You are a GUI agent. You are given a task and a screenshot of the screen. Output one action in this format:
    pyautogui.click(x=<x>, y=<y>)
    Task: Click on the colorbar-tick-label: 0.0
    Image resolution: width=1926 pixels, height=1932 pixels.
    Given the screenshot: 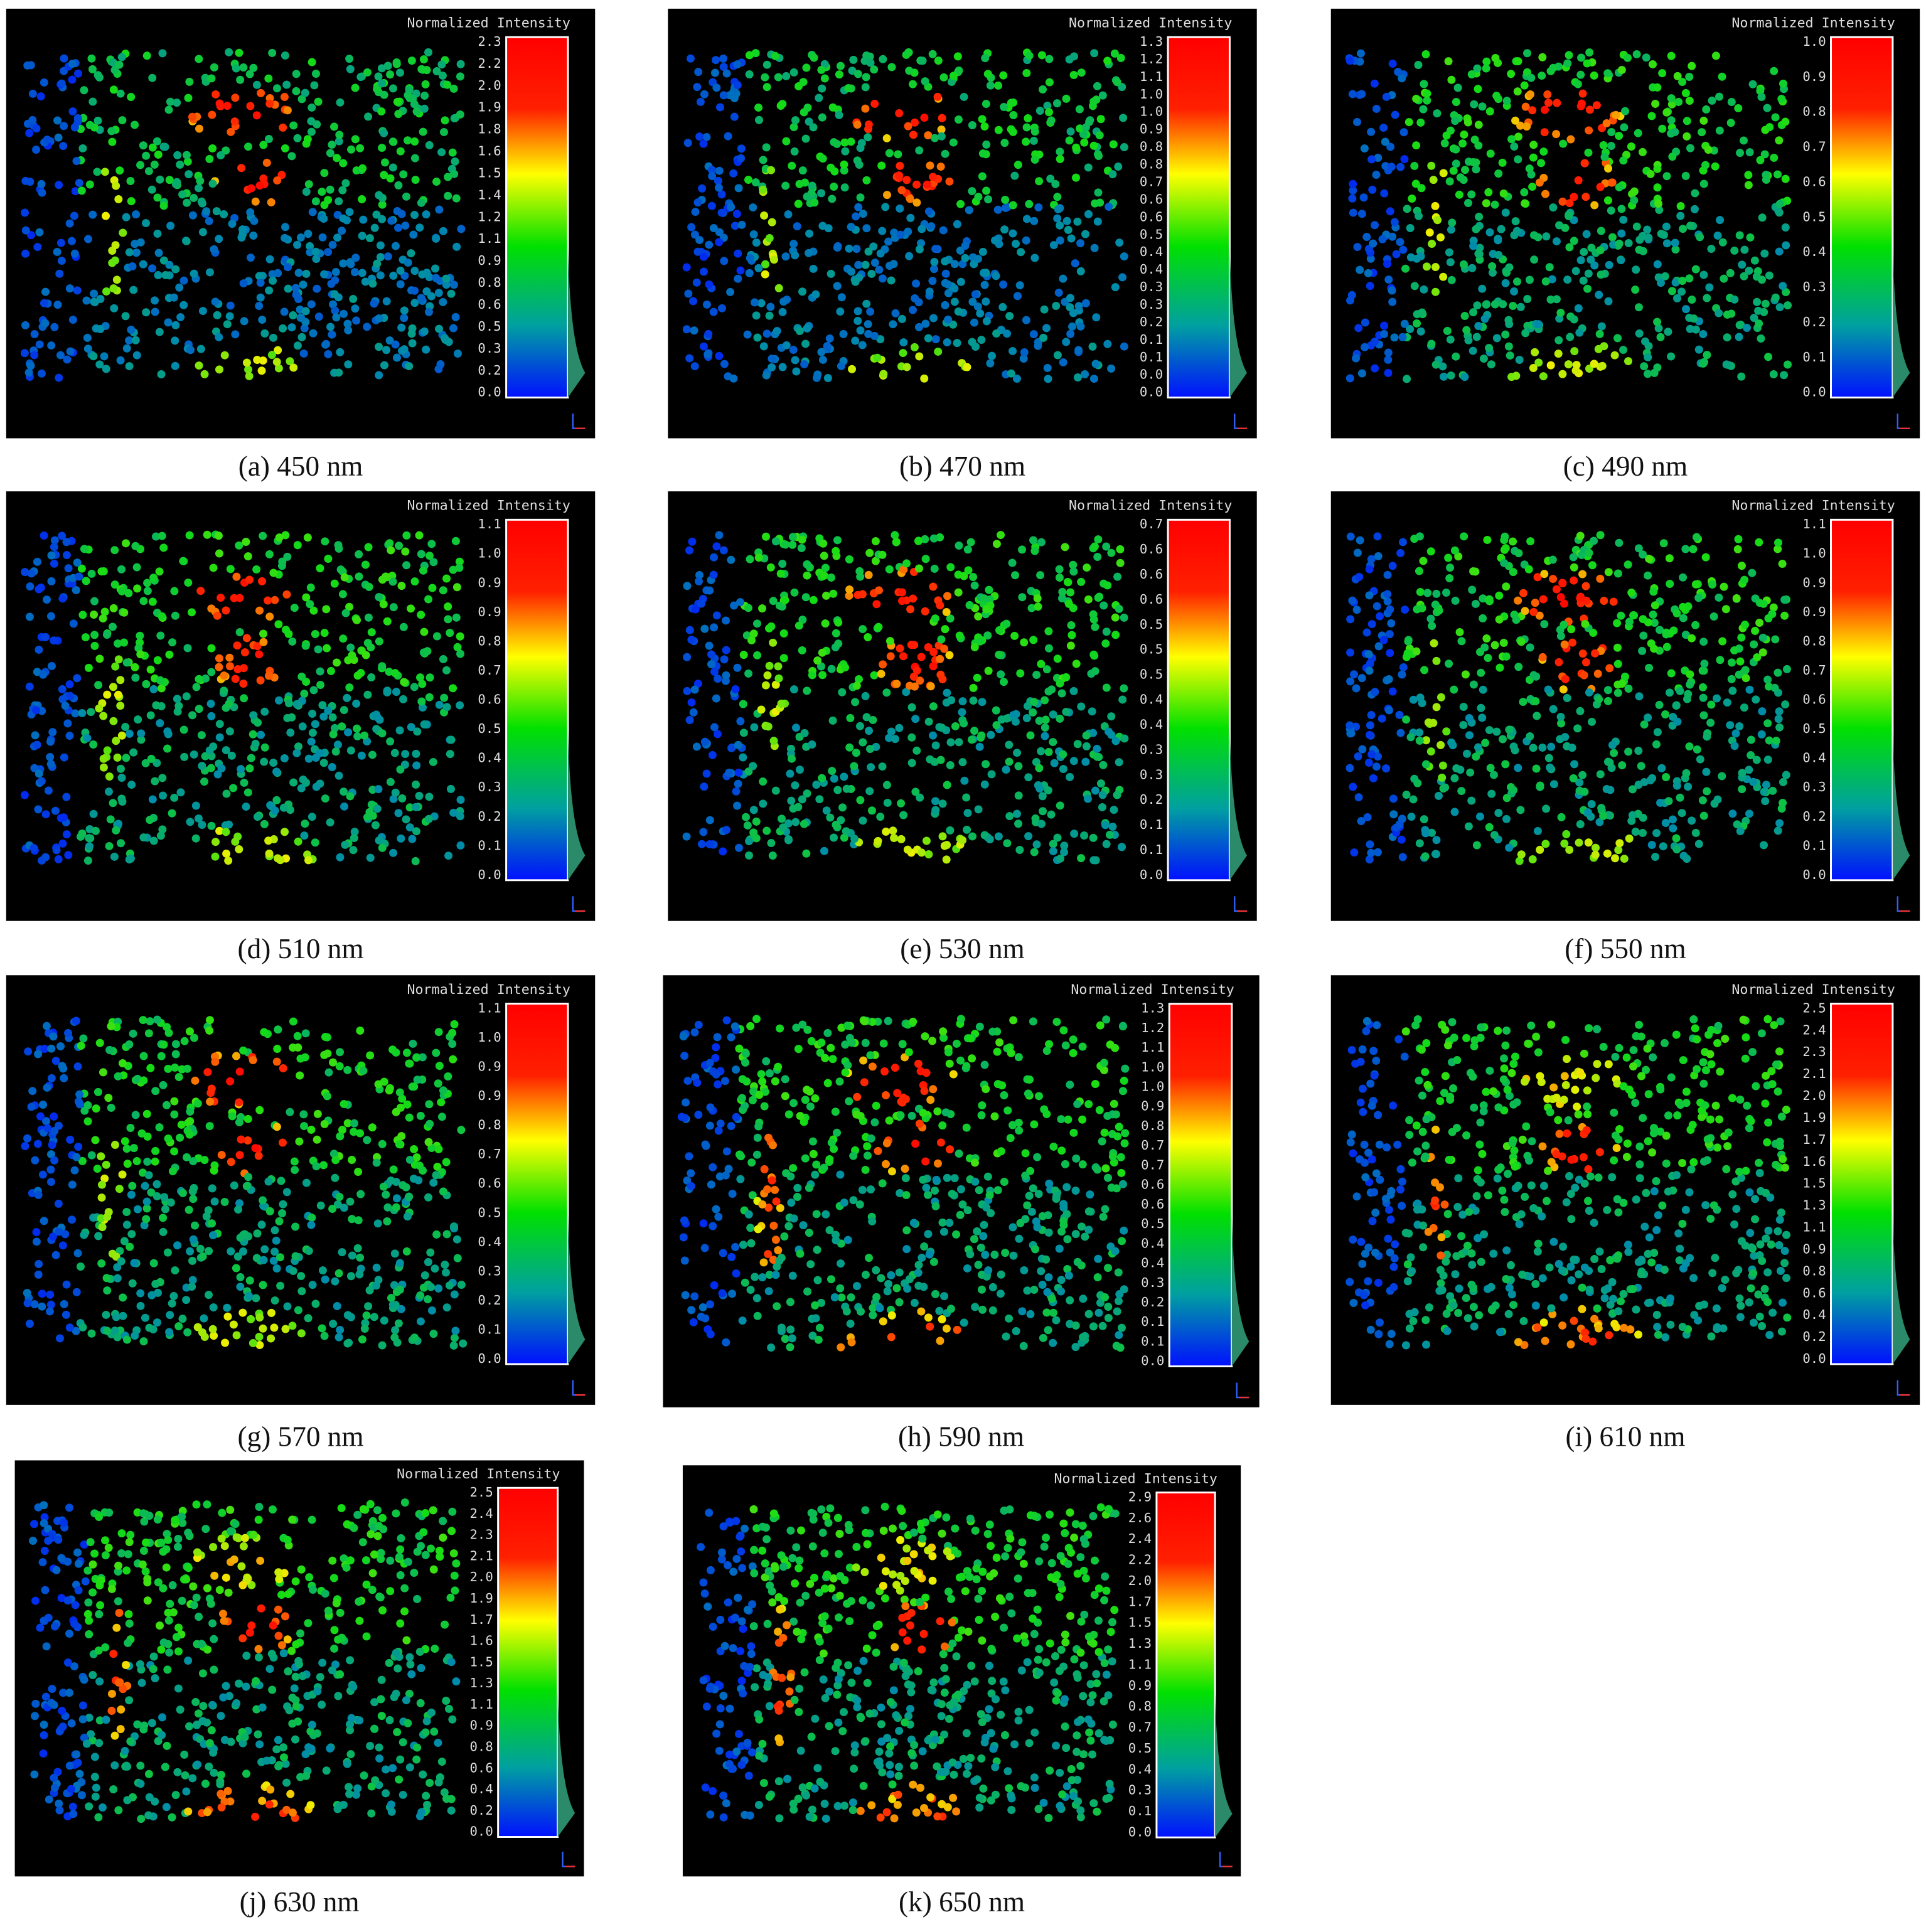 What is the action you would take?
    pyautogui.click(x=489, y=874)
    